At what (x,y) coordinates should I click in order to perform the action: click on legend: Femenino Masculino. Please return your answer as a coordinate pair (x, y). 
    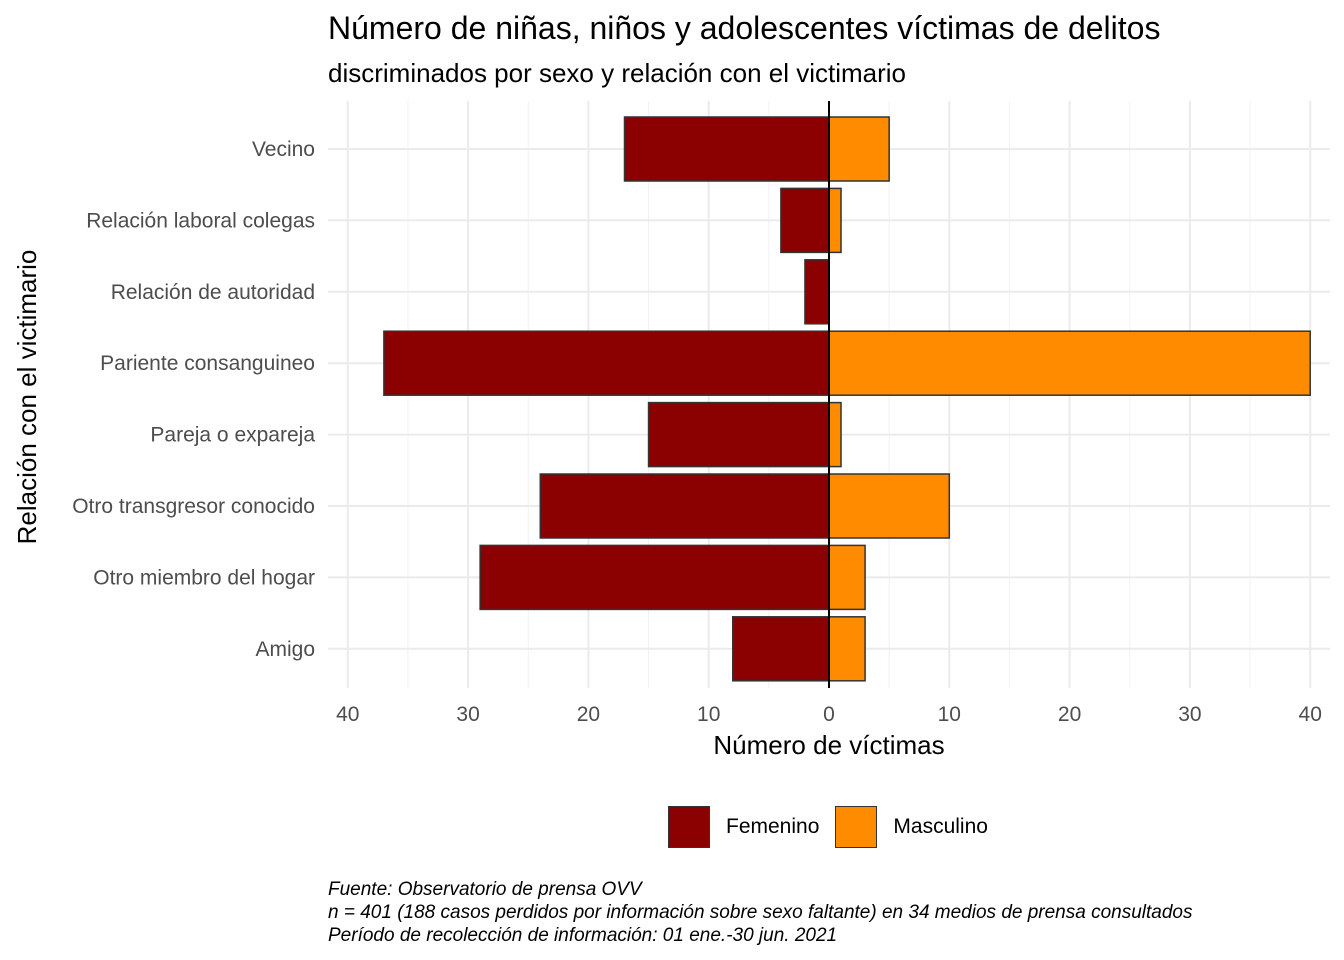
    Looking at the image, I should click on (836, 827).